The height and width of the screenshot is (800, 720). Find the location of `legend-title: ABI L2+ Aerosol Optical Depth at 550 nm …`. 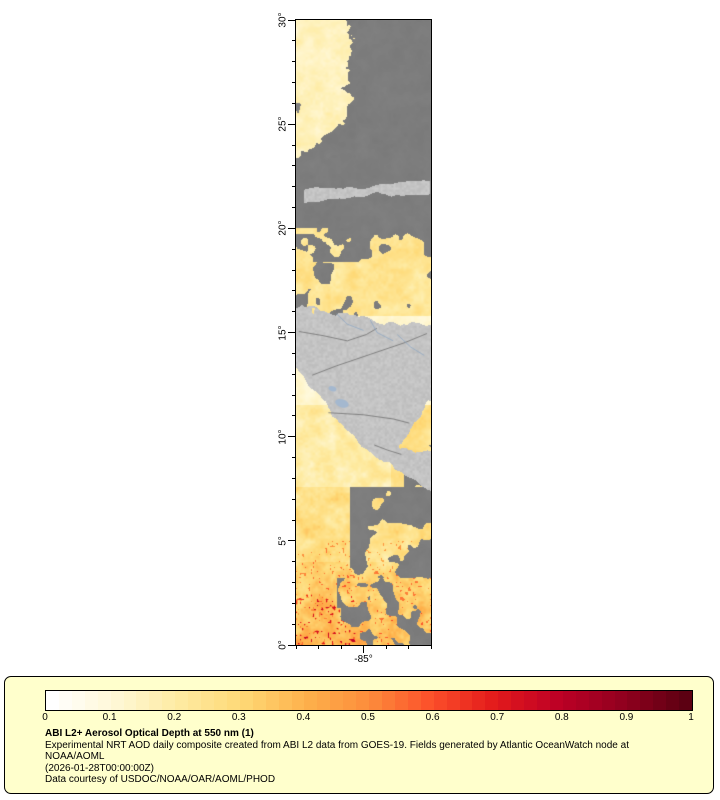

legend-title: ABI L2+ Aerosol Optical Depth at 550 nm … is located at coordinates (149, 733).